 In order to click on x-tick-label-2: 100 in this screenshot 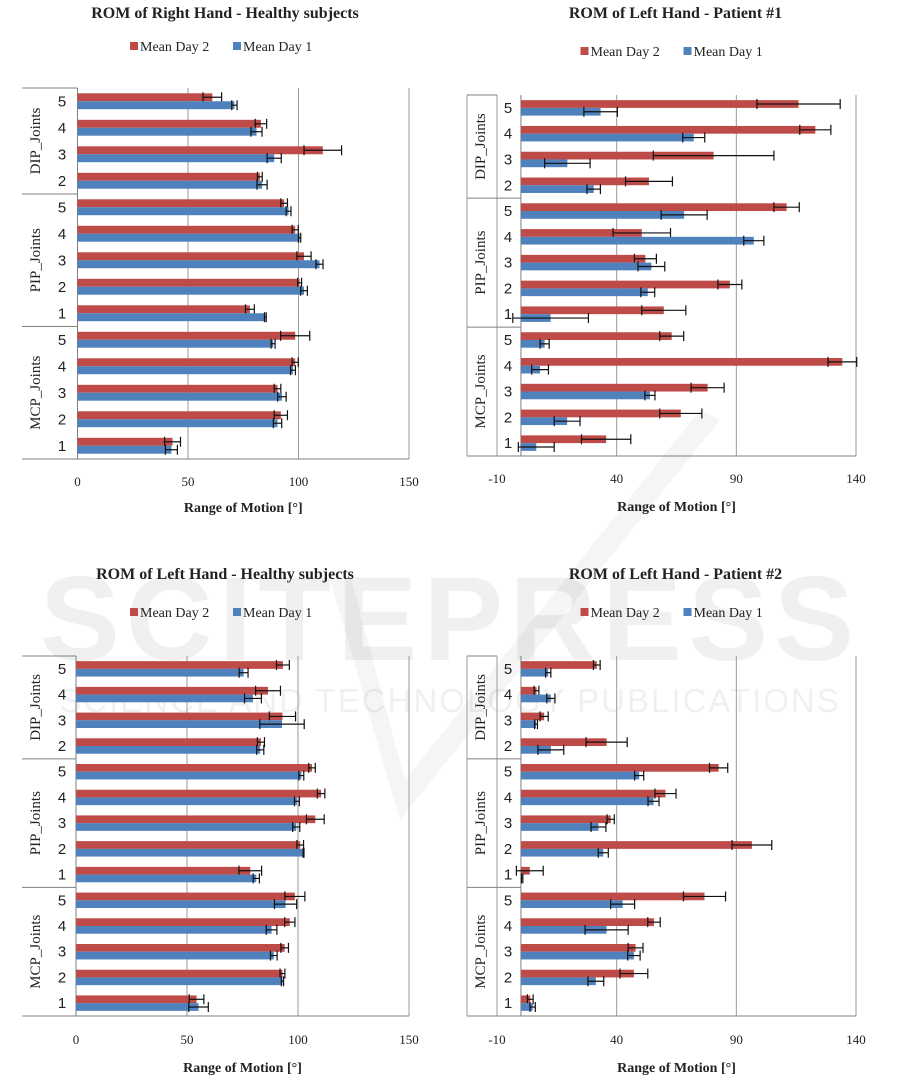, I will do `click(298, 1039)`.